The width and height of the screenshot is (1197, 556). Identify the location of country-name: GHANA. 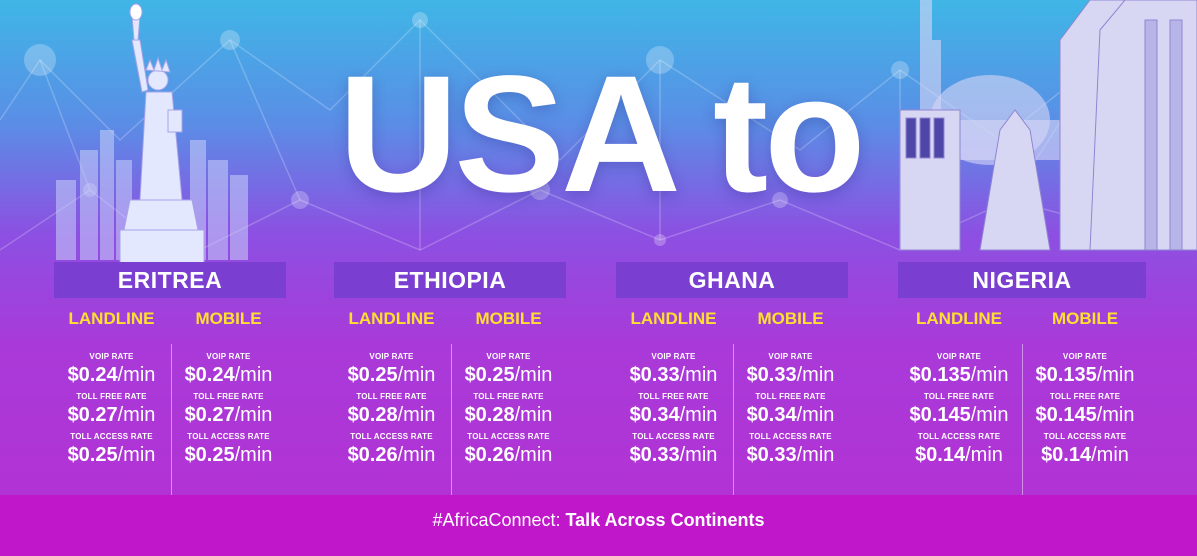
(732, 280).